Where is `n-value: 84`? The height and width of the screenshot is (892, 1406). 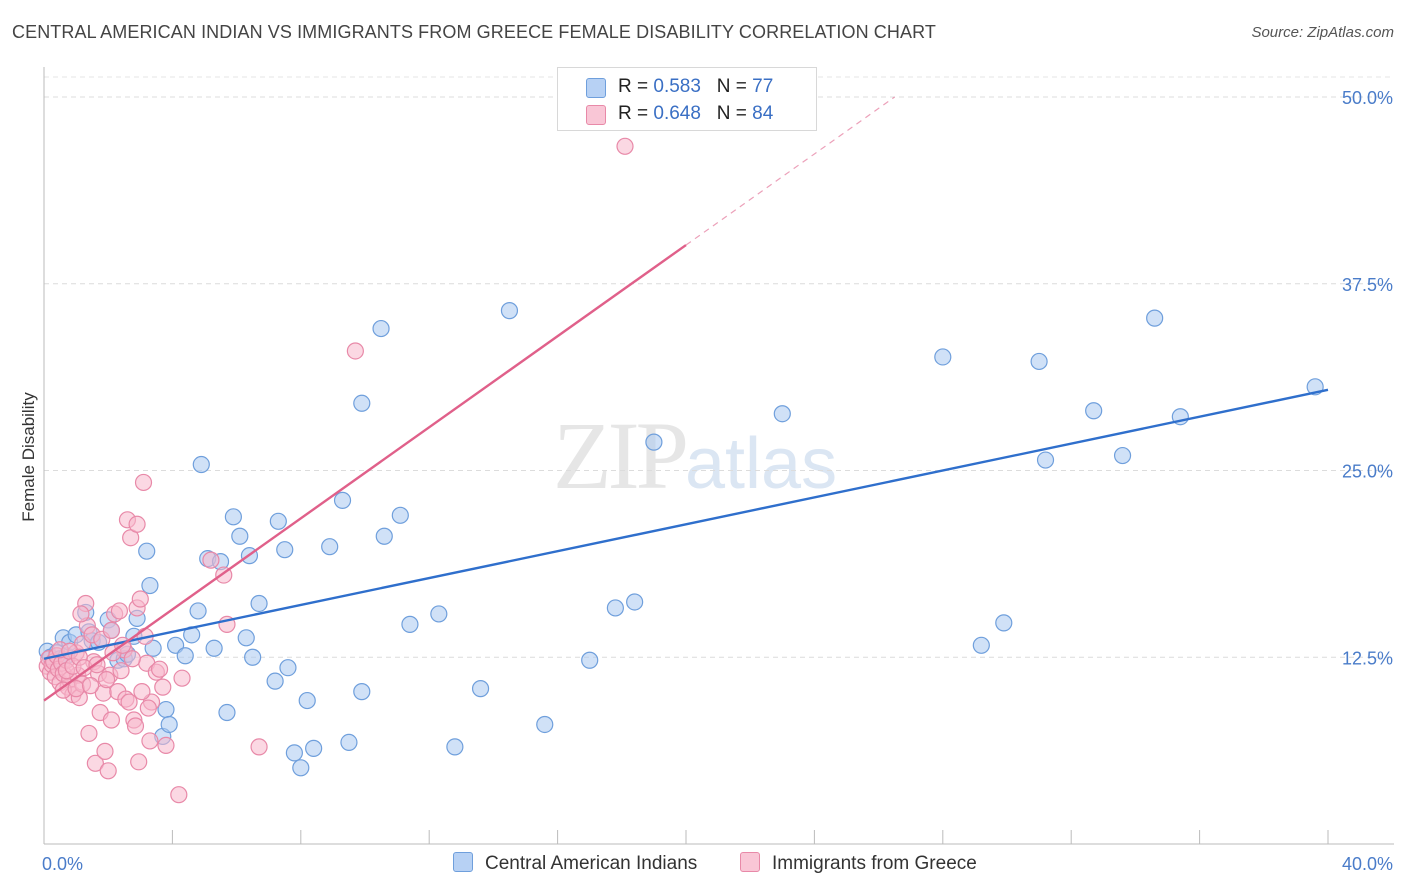 n-value: 84 is located at coordinates (763, 113).